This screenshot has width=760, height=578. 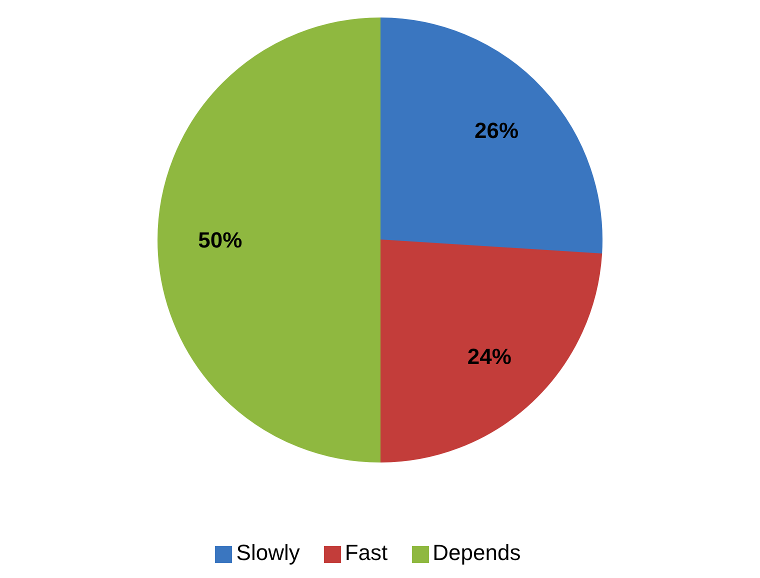 What do you see at coordinates (489, 357) in the screenshot?
I see `data-label: 24%` at bounding box center [489, 357].